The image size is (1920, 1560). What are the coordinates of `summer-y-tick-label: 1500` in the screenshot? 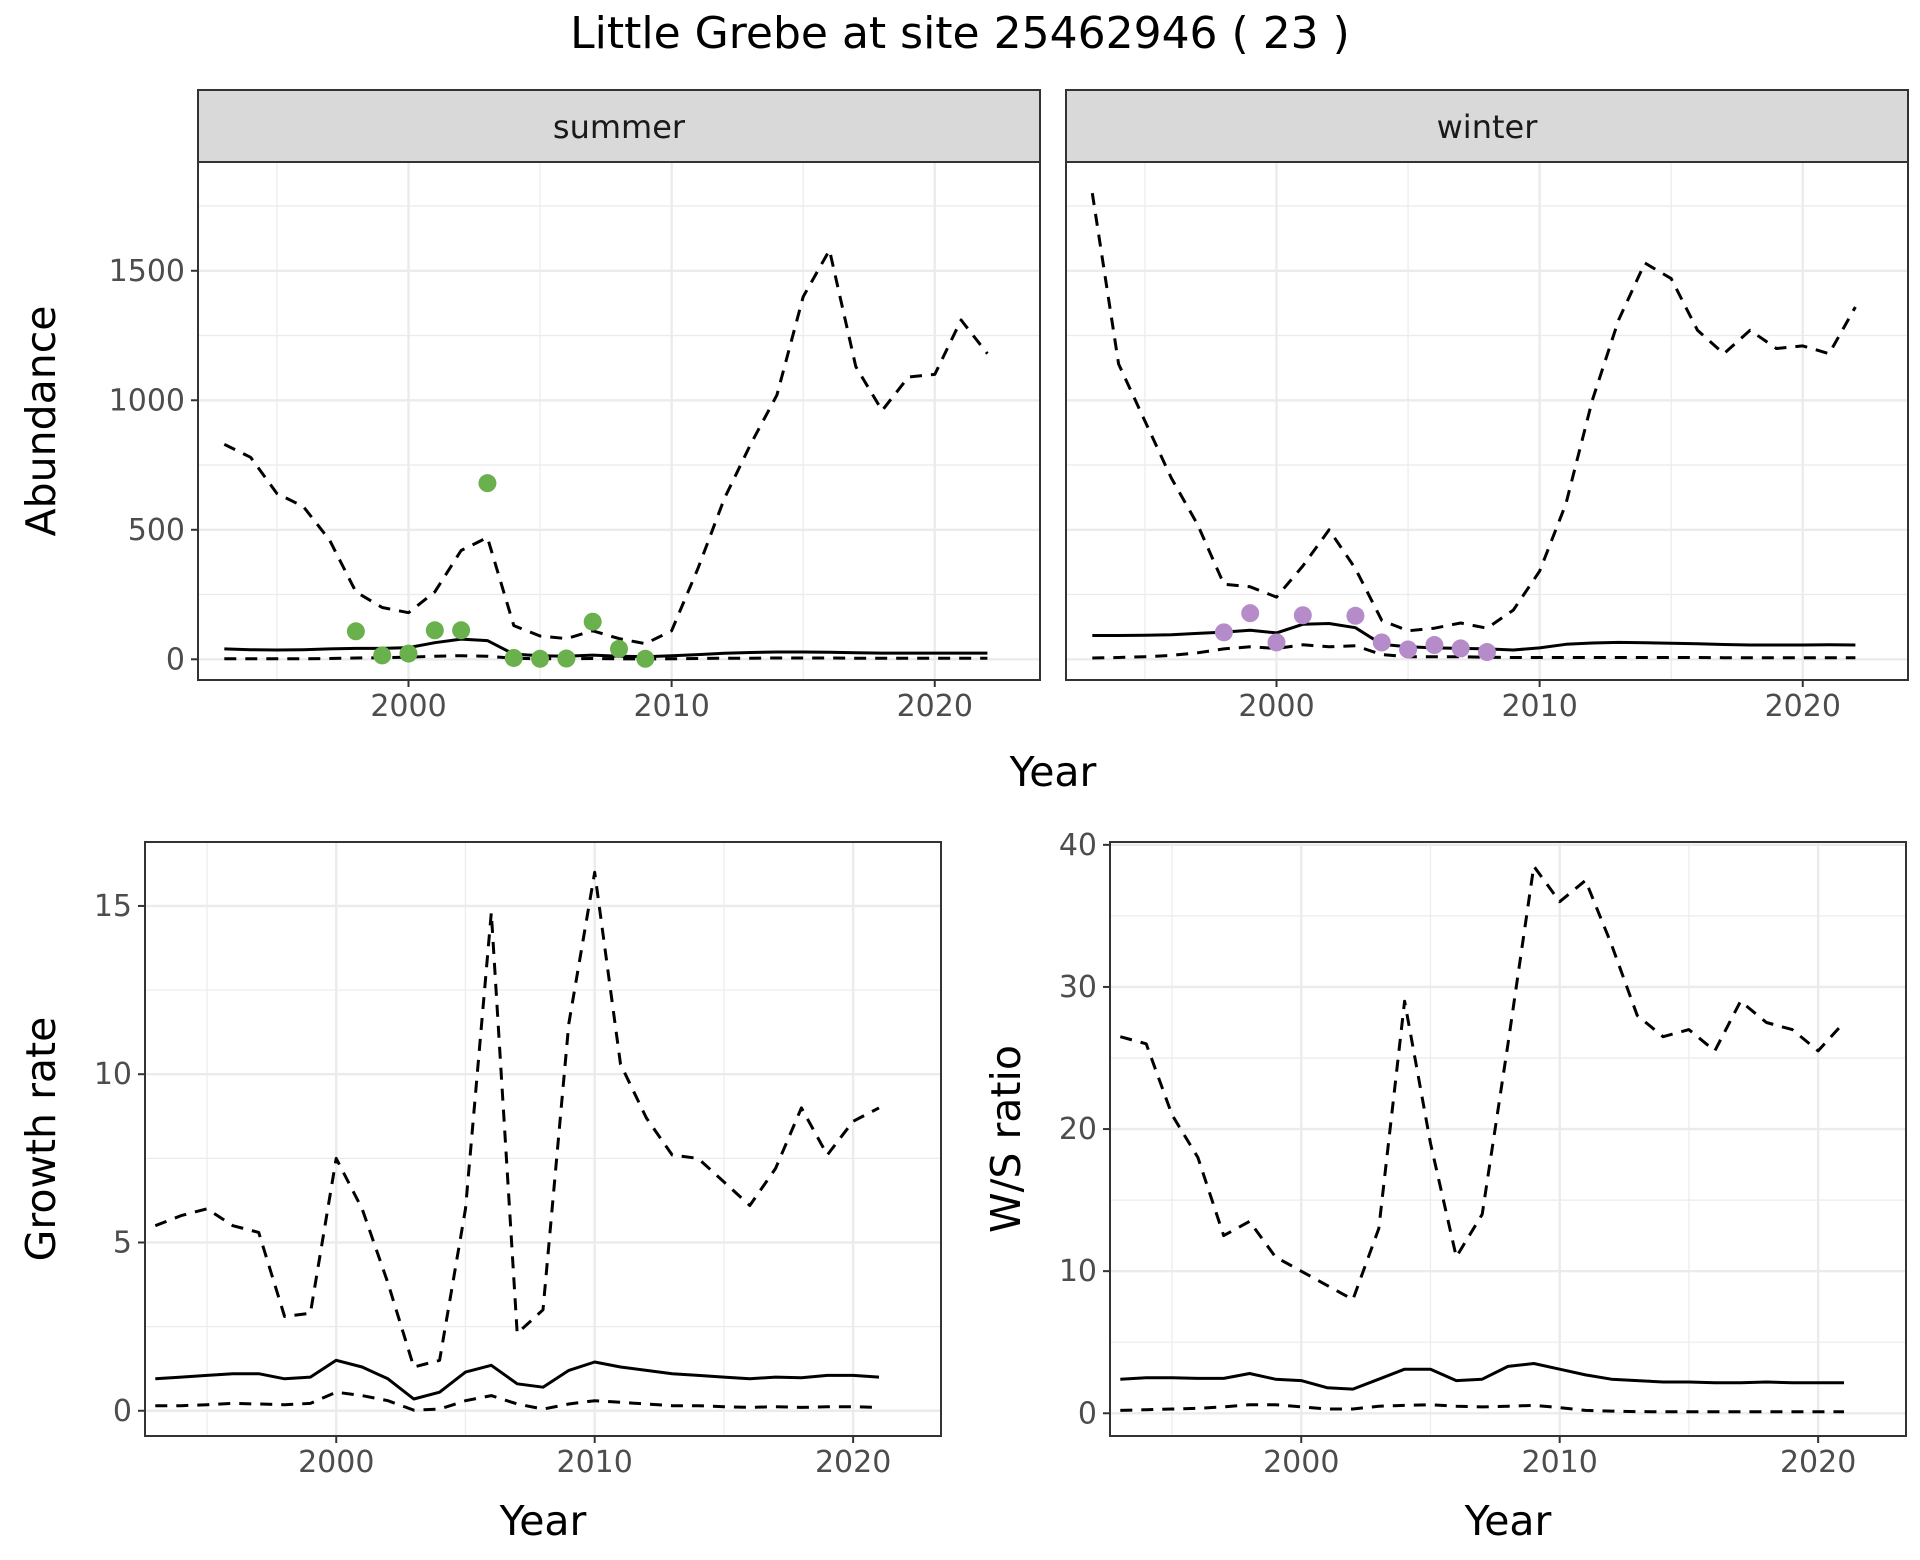 It's located at (147, 271).